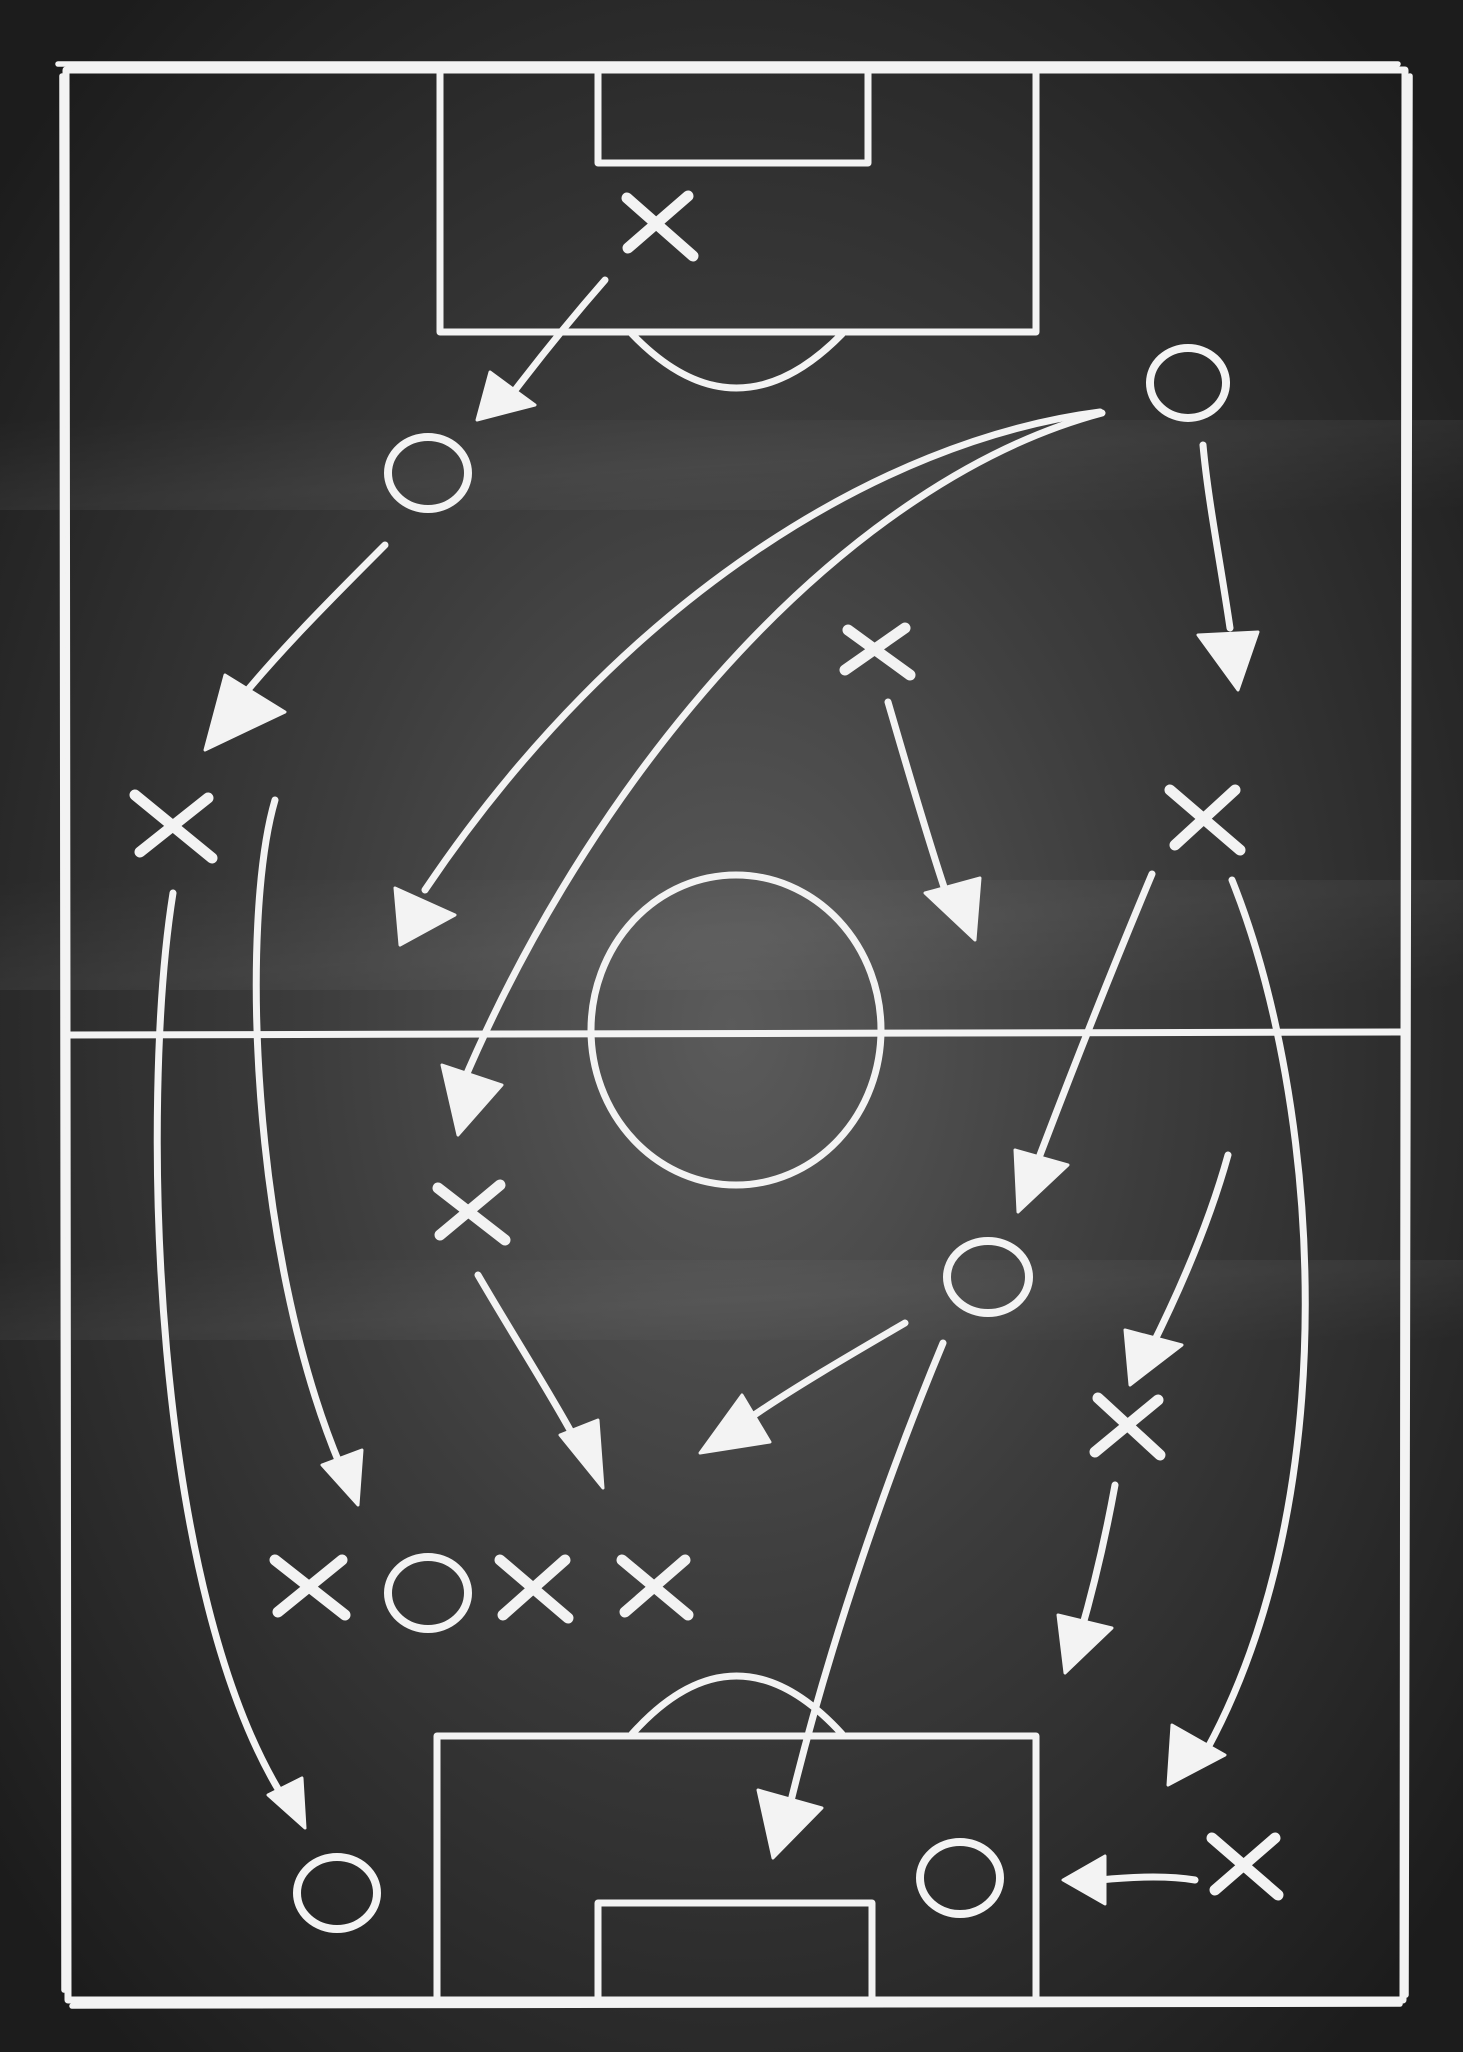 The width and height of the screenshot is (1463, 2052). I want to click on bottom-goal-area, so click(735, 1951).